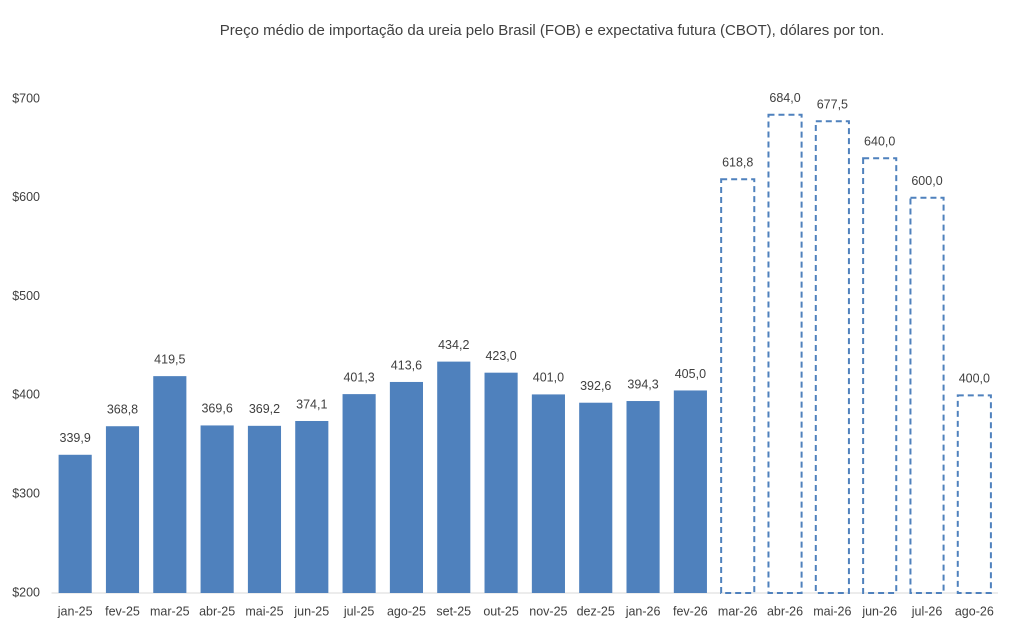  I want to click on x-tick-label: jun-25, so click(311, 611).